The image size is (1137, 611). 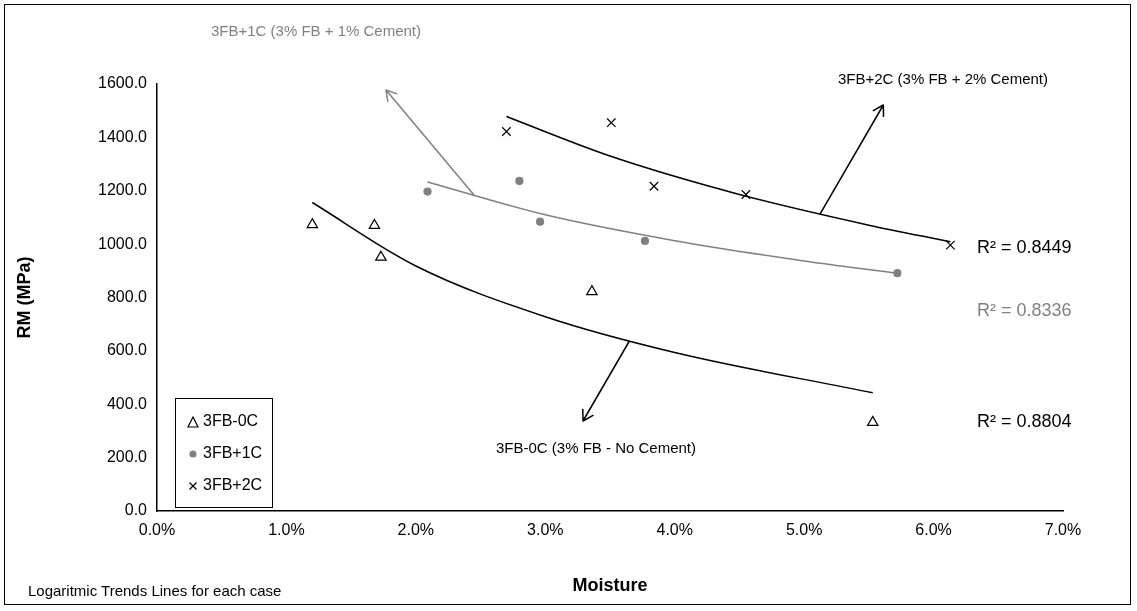 I want to click on y-tick-label: 1200.0, so click(x=123, y=190).